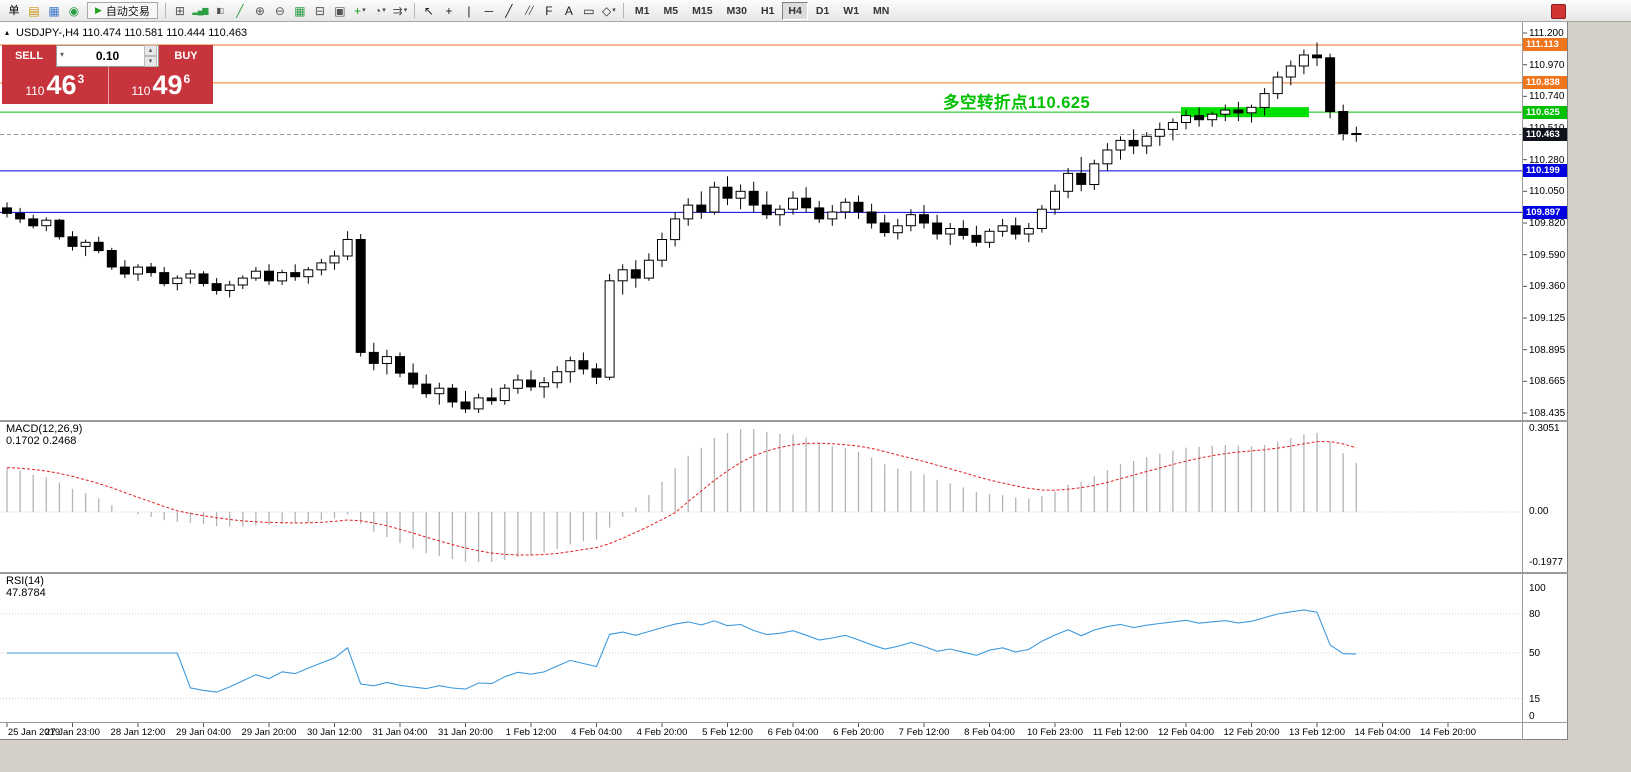  I want to click on time-label: 29 Jan 04:00, so click(203, 732).